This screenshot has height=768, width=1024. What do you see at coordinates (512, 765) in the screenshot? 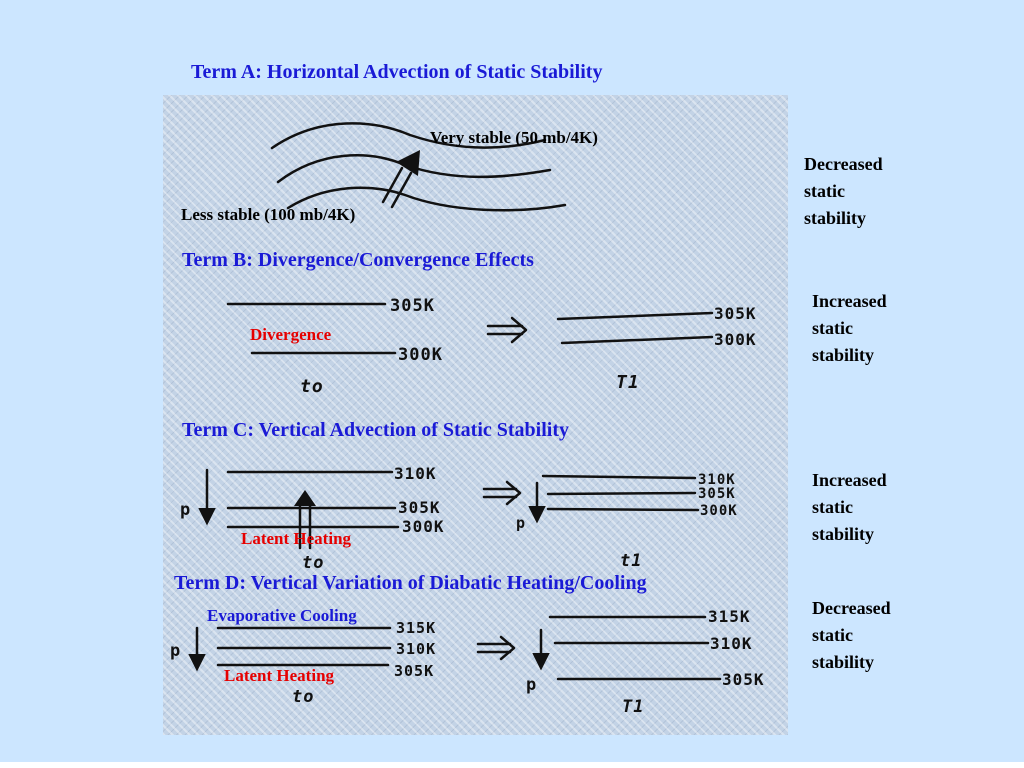
I see `bottom-strip` at bounding box center [512, 765].